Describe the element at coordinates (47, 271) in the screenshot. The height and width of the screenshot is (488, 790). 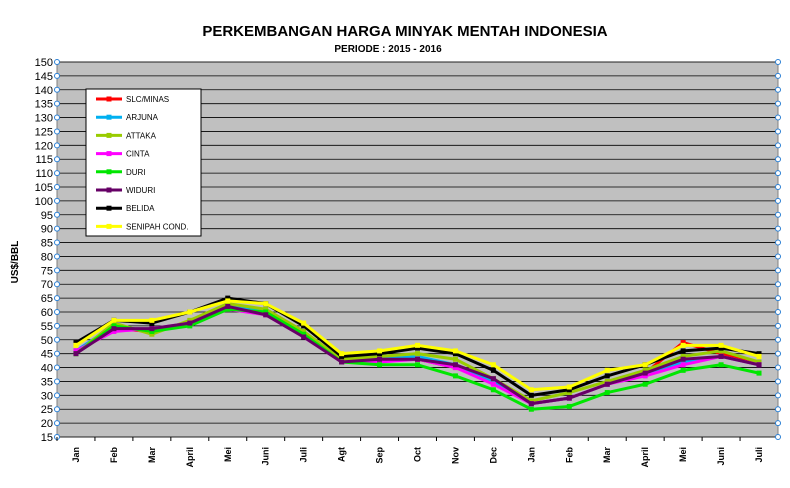
I see `y-tick-label: 75` at that location.